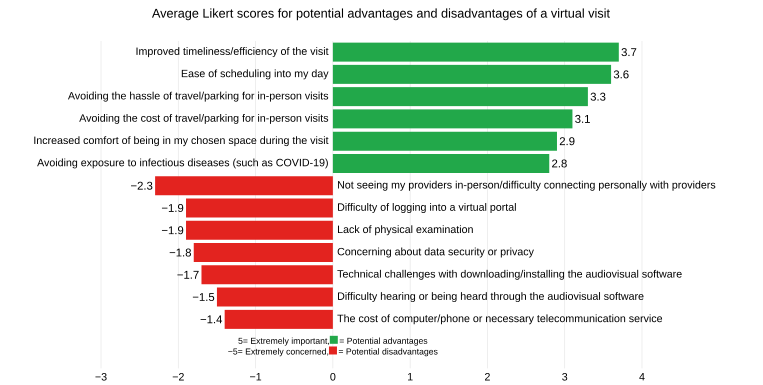  I want to click on x-tick-label: 0, so click(333, 377).